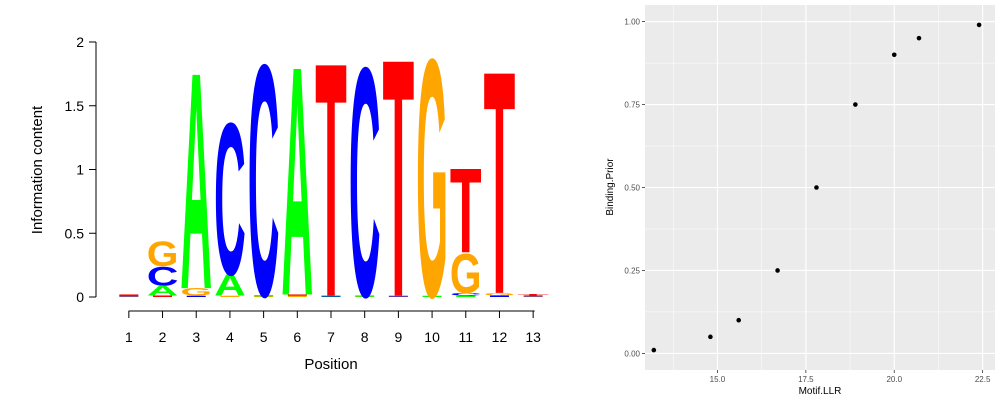 This screenshot has height=400, width=1000. What do you see at coordinates (264, 337) in the screenshot?
I see `logo-x-tick-label: 5` at bounding box center [264, 337].